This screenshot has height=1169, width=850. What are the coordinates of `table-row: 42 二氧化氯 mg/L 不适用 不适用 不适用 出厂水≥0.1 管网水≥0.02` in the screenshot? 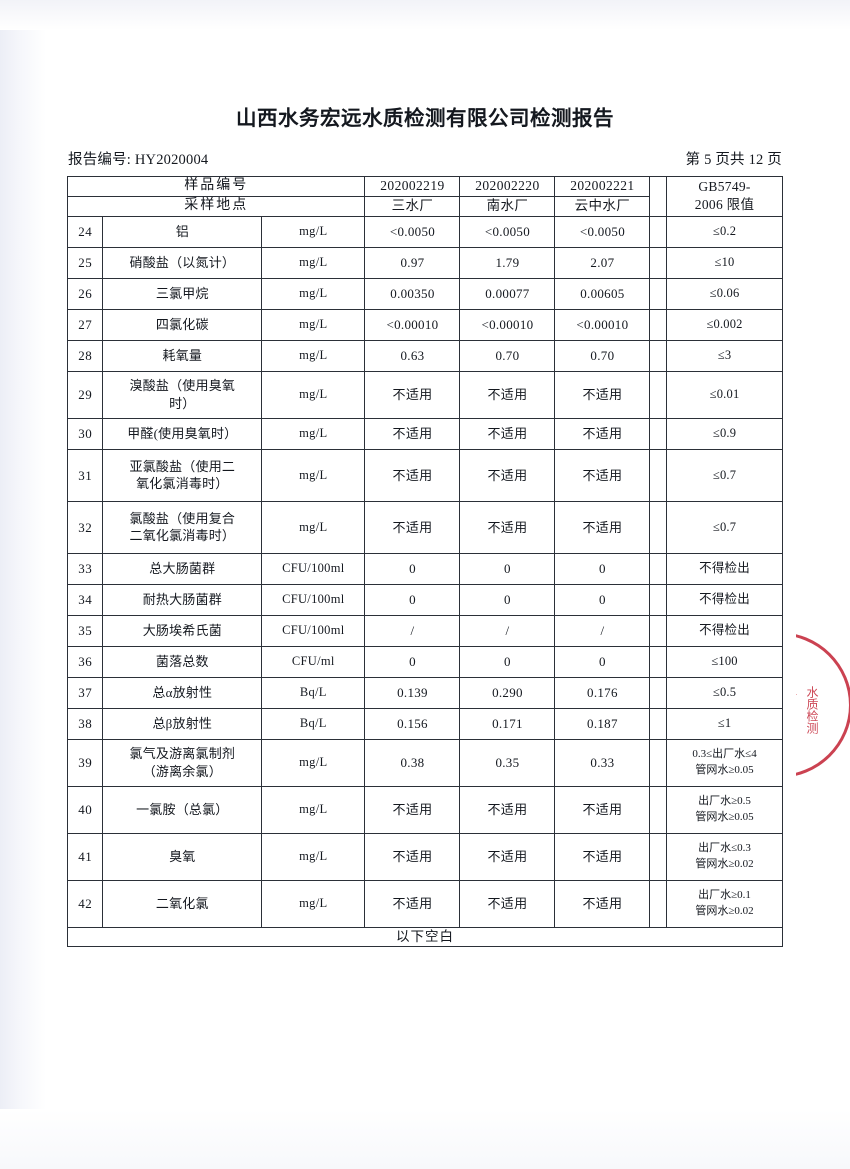 It's located at (424, 903).